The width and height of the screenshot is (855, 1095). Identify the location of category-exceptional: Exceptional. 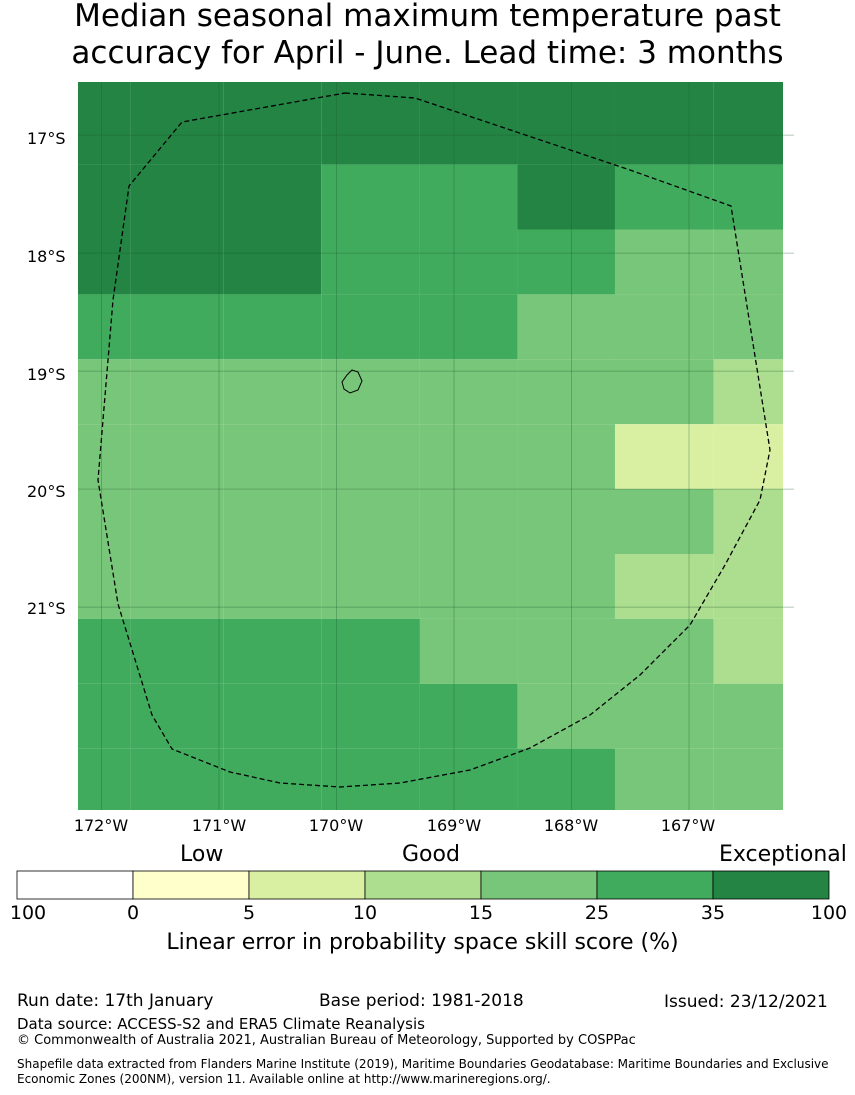
(783, 854).